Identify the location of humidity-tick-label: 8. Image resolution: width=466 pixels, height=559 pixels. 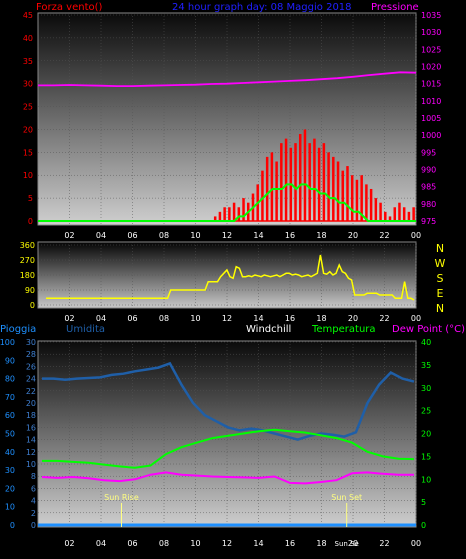
(33, 476).